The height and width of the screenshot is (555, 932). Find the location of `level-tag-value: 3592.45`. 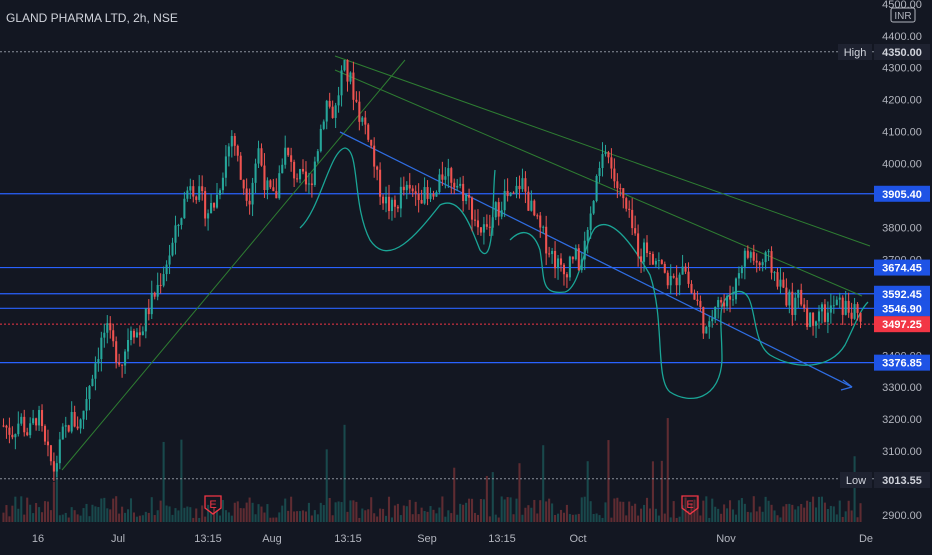

level-tag-value: 3592.45 is located at coordinates (902, 295).